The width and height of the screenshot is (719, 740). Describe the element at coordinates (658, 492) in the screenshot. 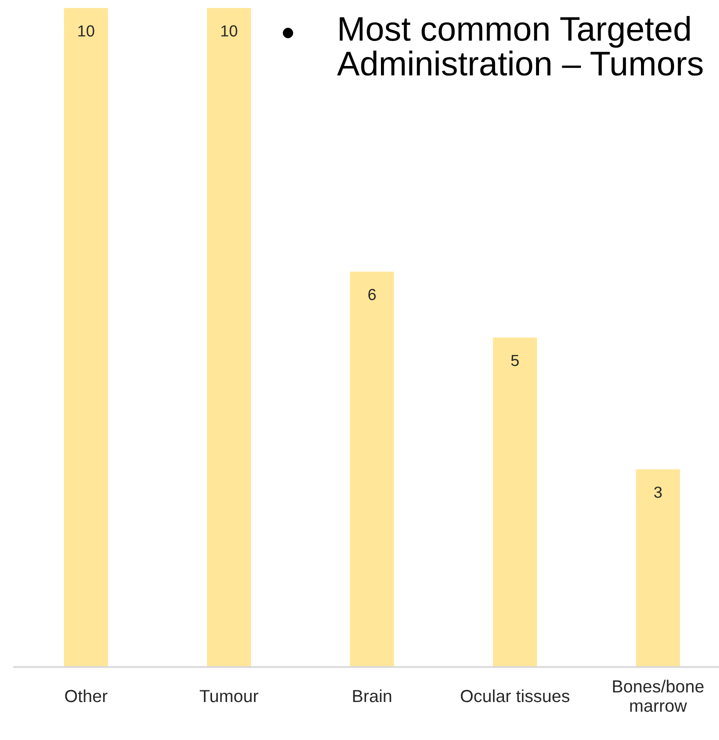

I see `data-label: 3` at that location.